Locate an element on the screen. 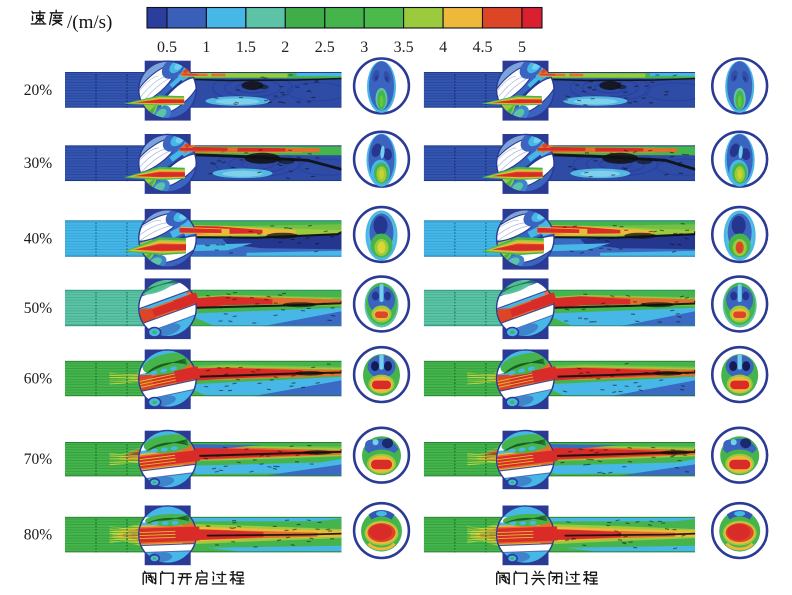 The image size is (792, 595). svg-text: 4.5 is located at coordinates (483, 47).